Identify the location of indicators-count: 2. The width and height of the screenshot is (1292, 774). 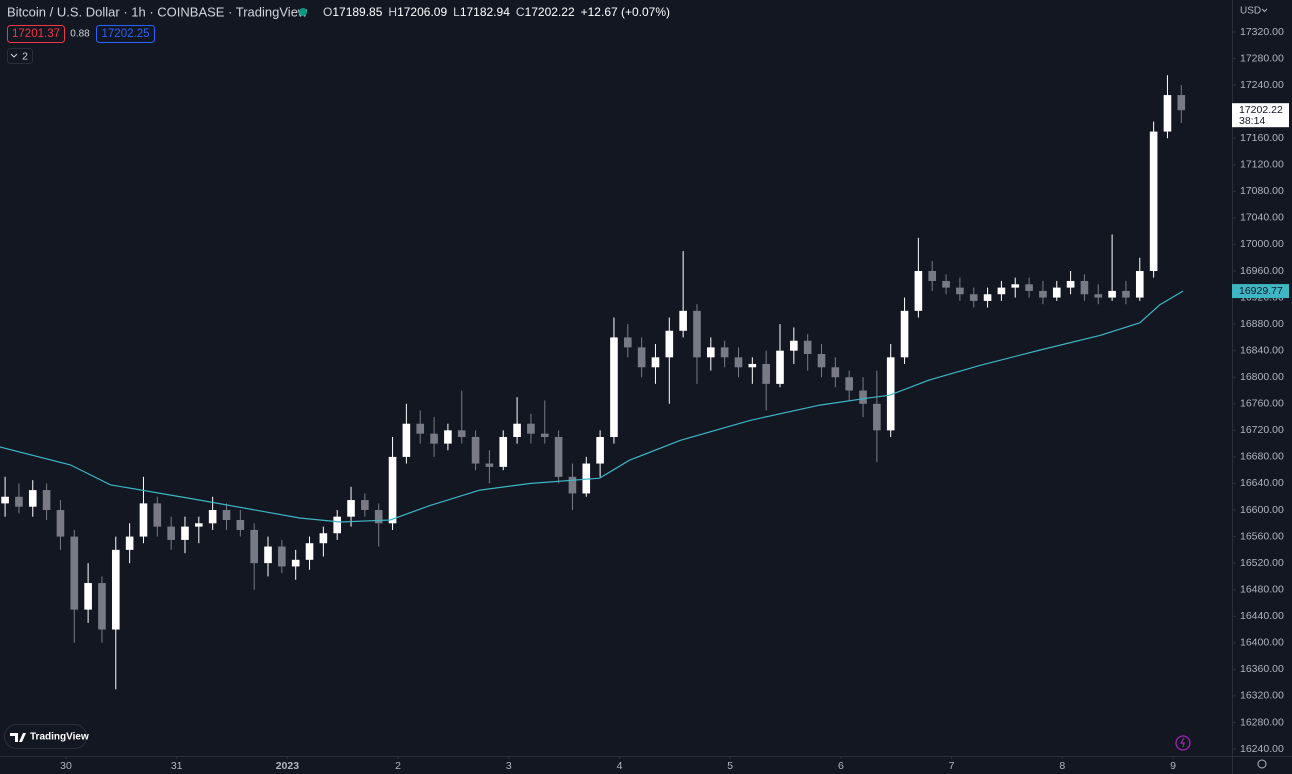
(25, 56).